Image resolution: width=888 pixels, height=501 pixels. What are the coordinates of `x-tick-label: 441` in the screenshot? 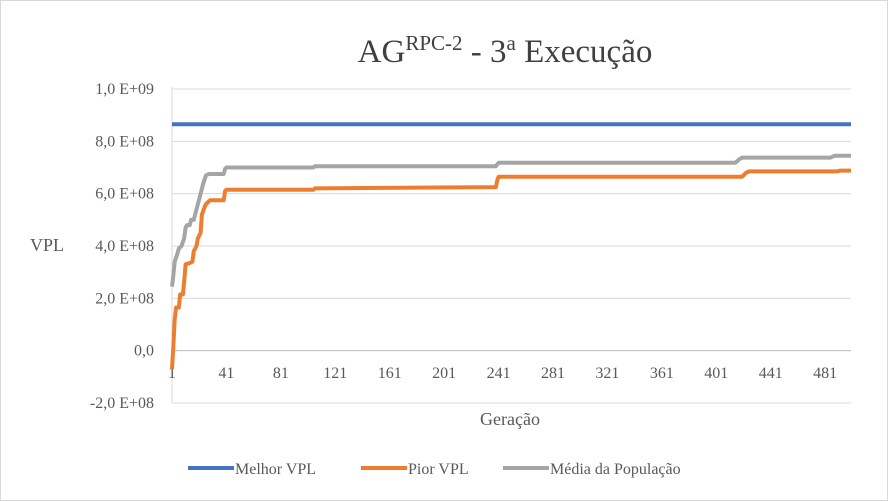 It's located at (771, 373).